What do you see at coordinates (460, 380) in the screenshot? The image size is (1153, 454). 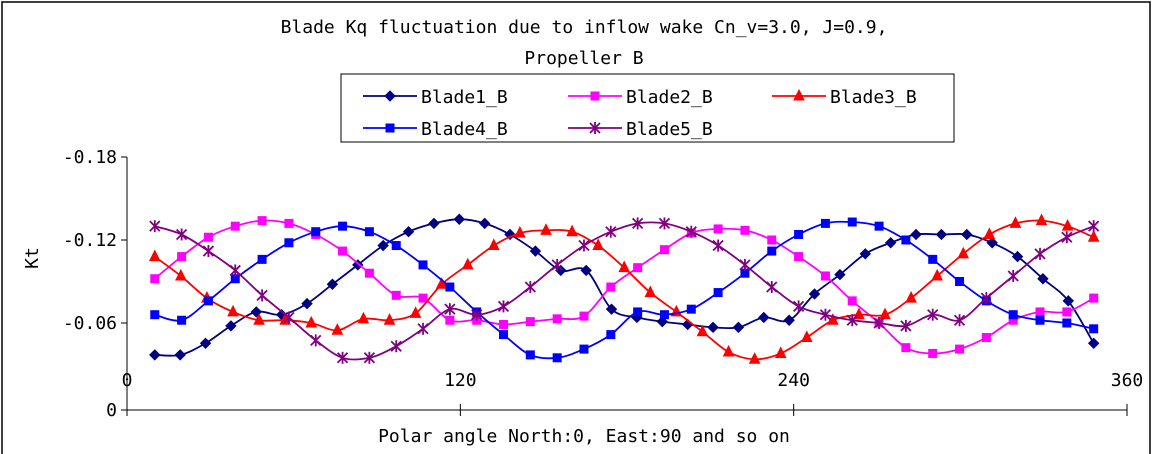 I see `x-tick-label: 120` at bounding box center [460, 380].